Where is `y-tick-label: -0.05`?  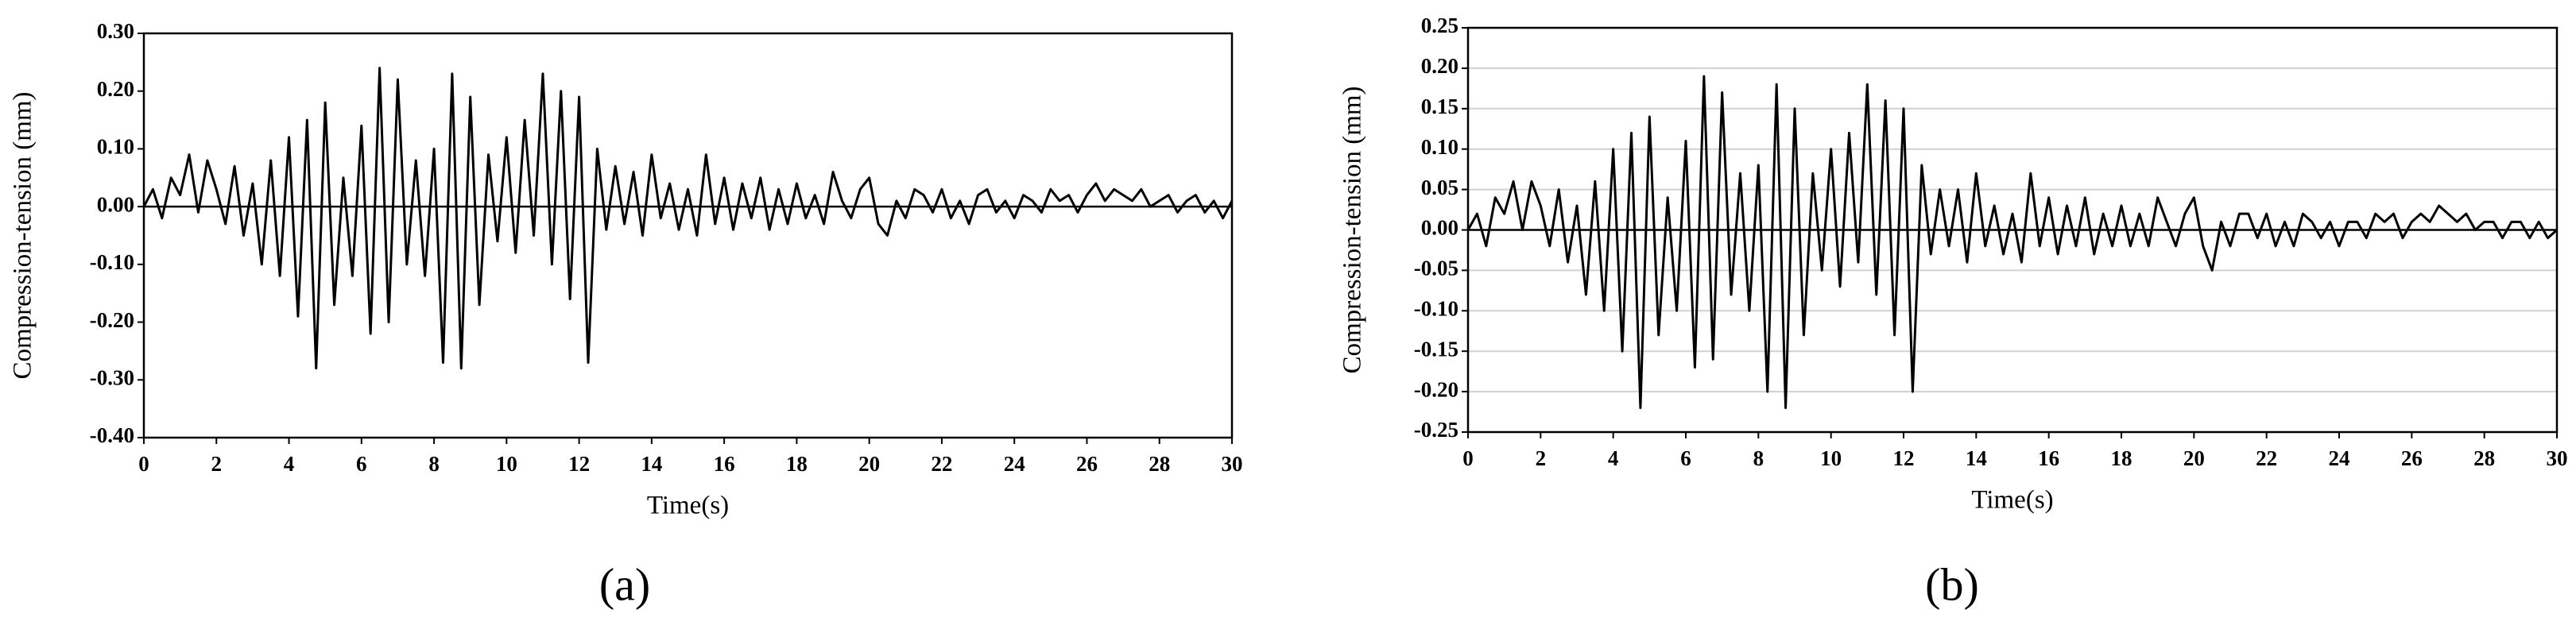 y-tick-label: -0.05 is located at coordinates (1436, 269).